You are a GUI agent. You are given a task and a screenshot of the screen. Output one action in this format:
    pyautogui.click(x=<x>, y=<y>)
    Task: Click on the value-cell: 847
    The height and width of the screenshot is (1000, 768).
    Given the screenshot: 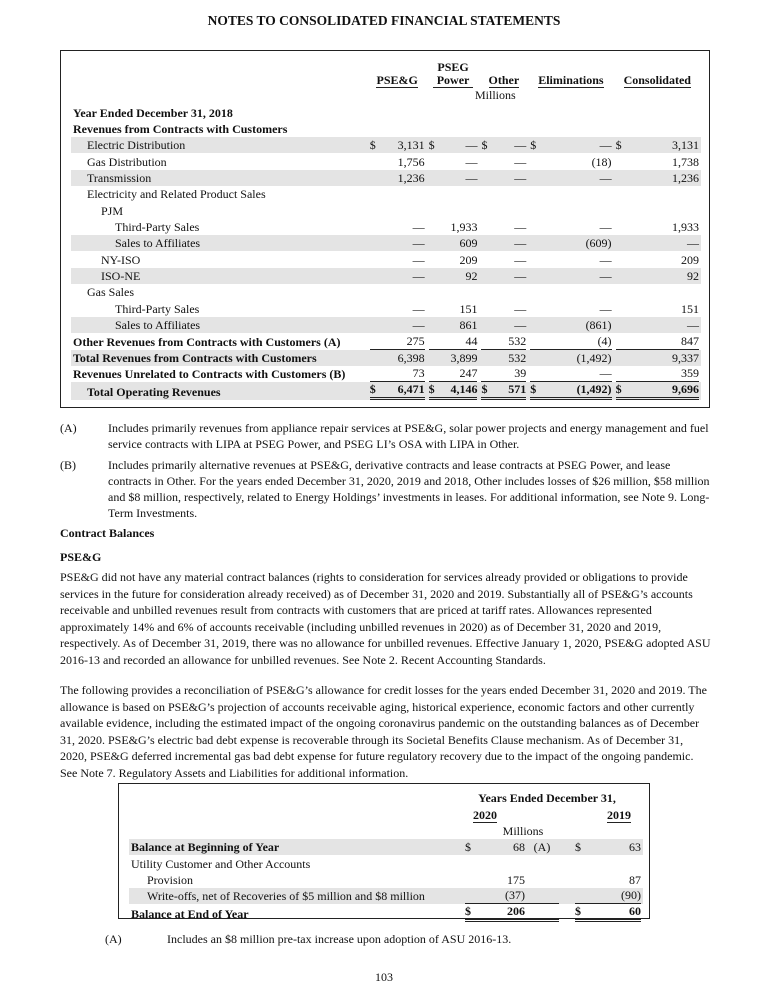 What is the action you would take?
    pyautogui.click(x=657, y=341)
    